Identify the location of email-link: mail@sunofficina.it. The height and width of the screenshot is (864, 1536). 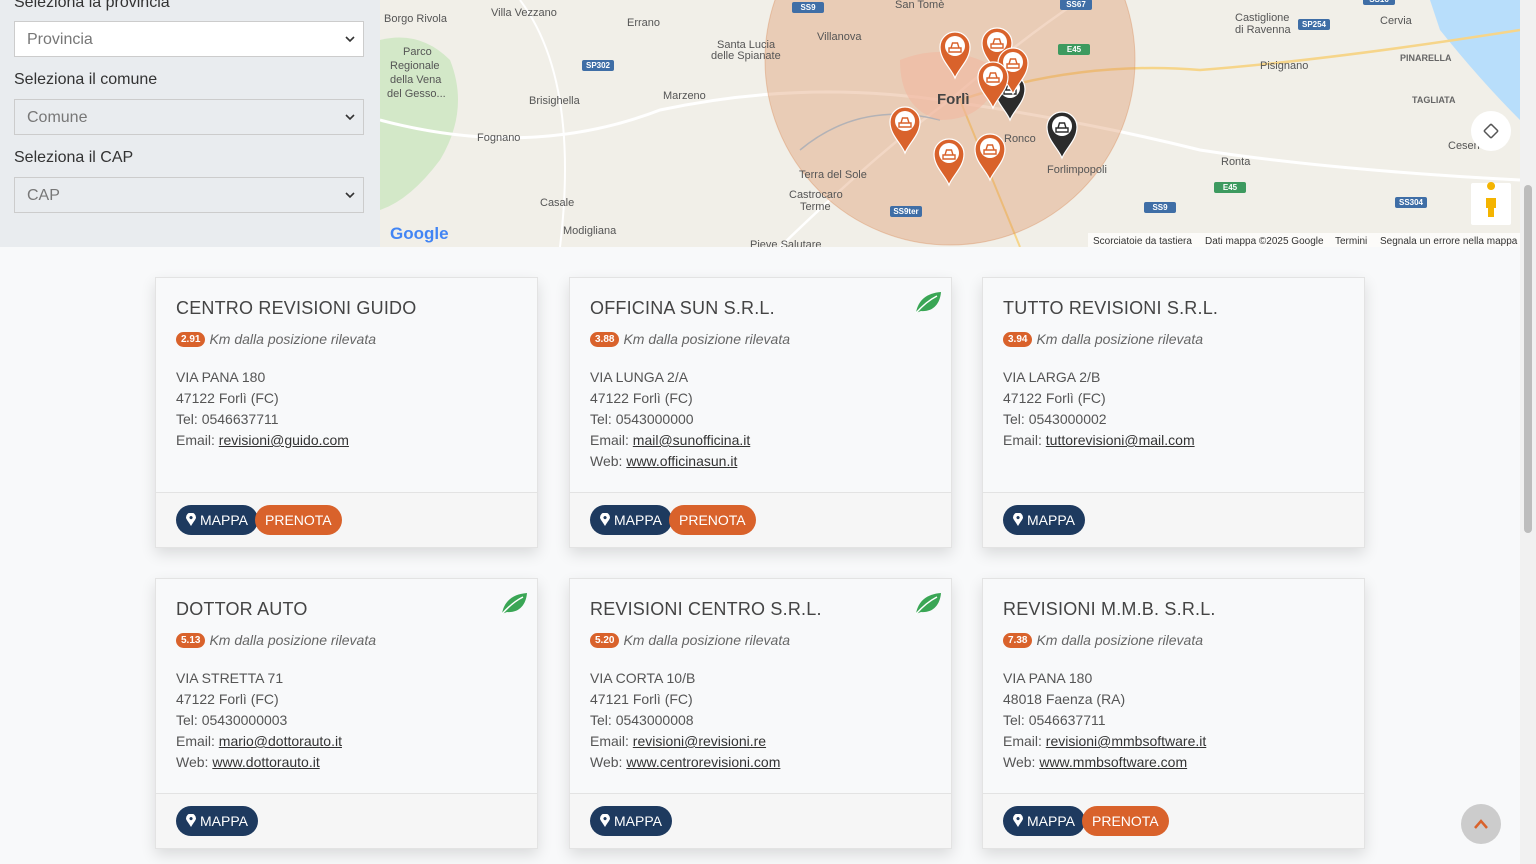
(691, 440).